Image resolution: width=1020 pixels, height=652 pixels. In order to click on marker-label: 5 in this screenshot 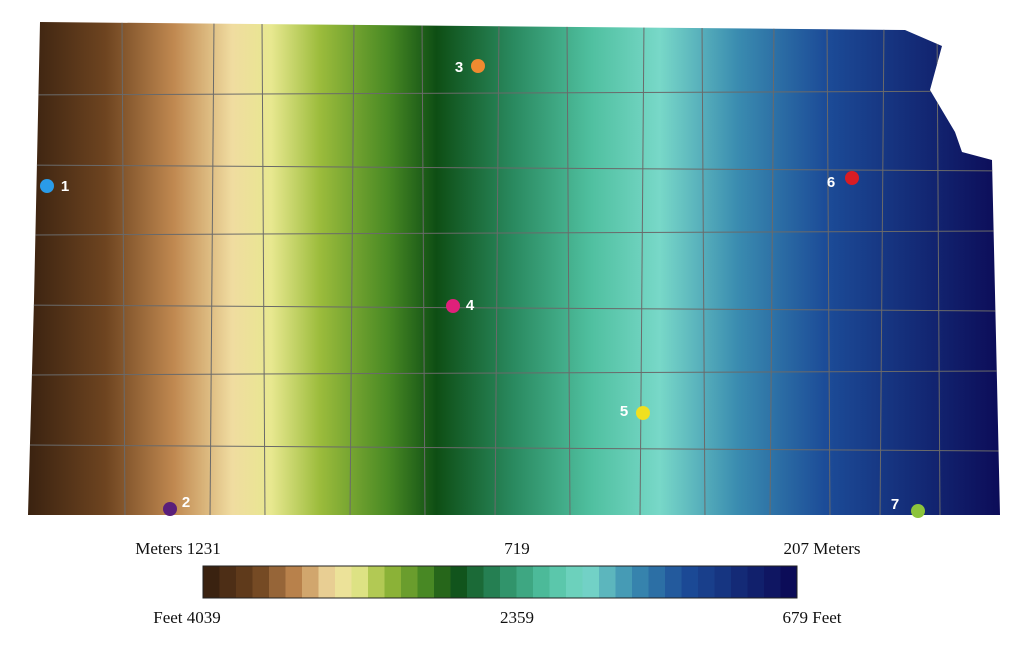, I will do `click(624, 411)`.